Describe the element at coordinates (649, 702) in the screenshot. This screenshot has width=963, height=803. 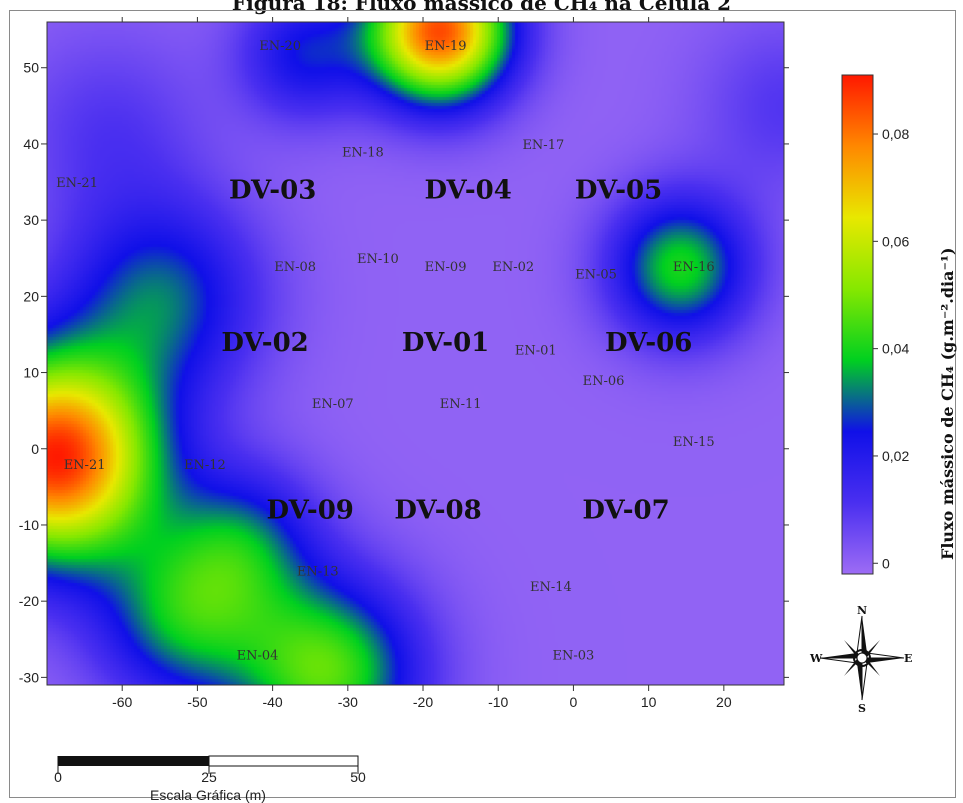
I see `x-tick-label: 10` at that location.